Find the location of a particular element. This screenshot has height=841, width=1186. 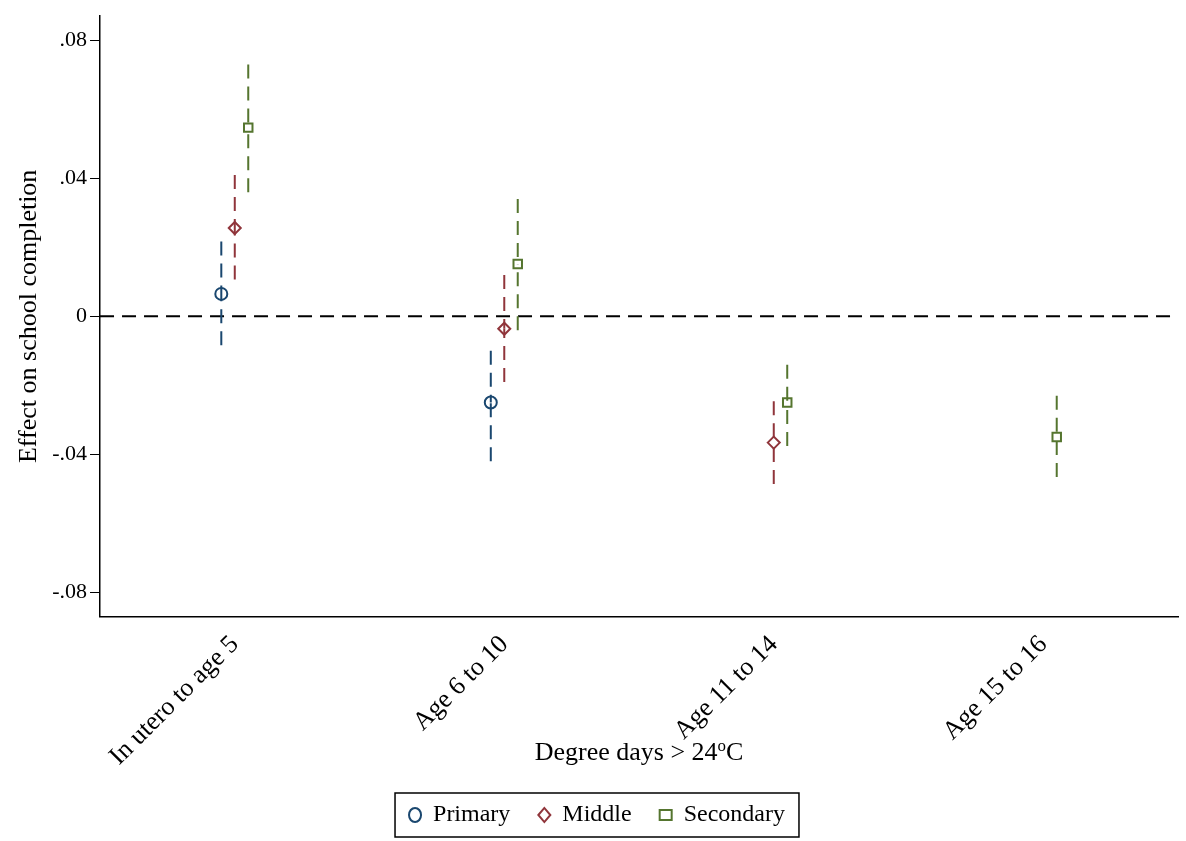

y-tick-label: .04 is located at coordinates (73, 177).